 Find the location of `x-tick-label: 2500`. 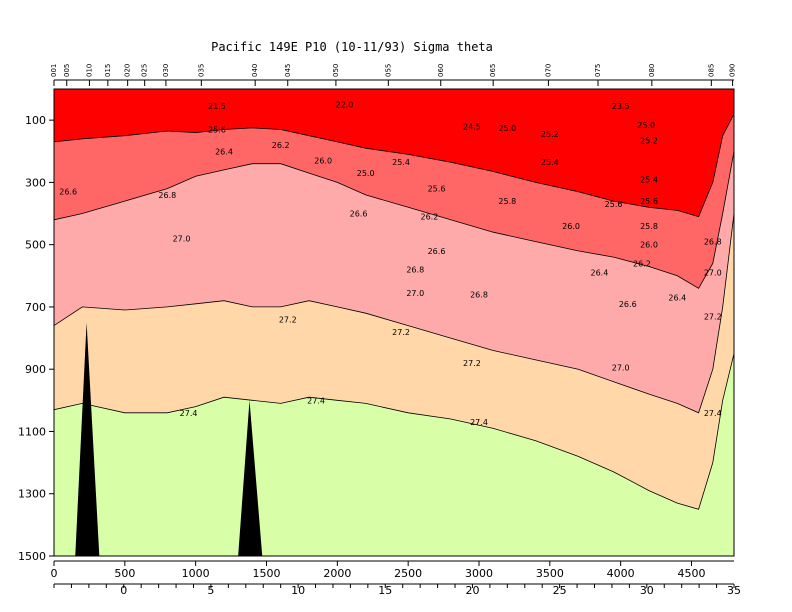

x-tick-label: 2500 is located at coordinates (408, 573).